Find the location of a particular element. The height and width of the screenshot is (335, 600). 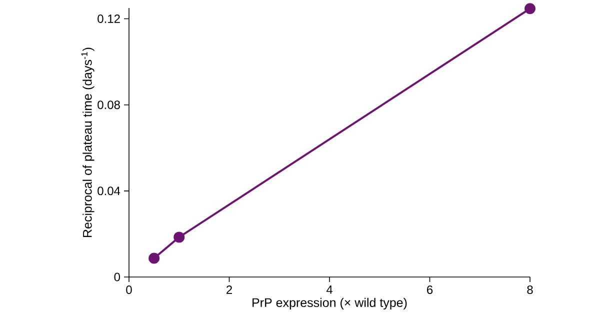

x-tick-label: 6 is located at coordinates (430, 290).